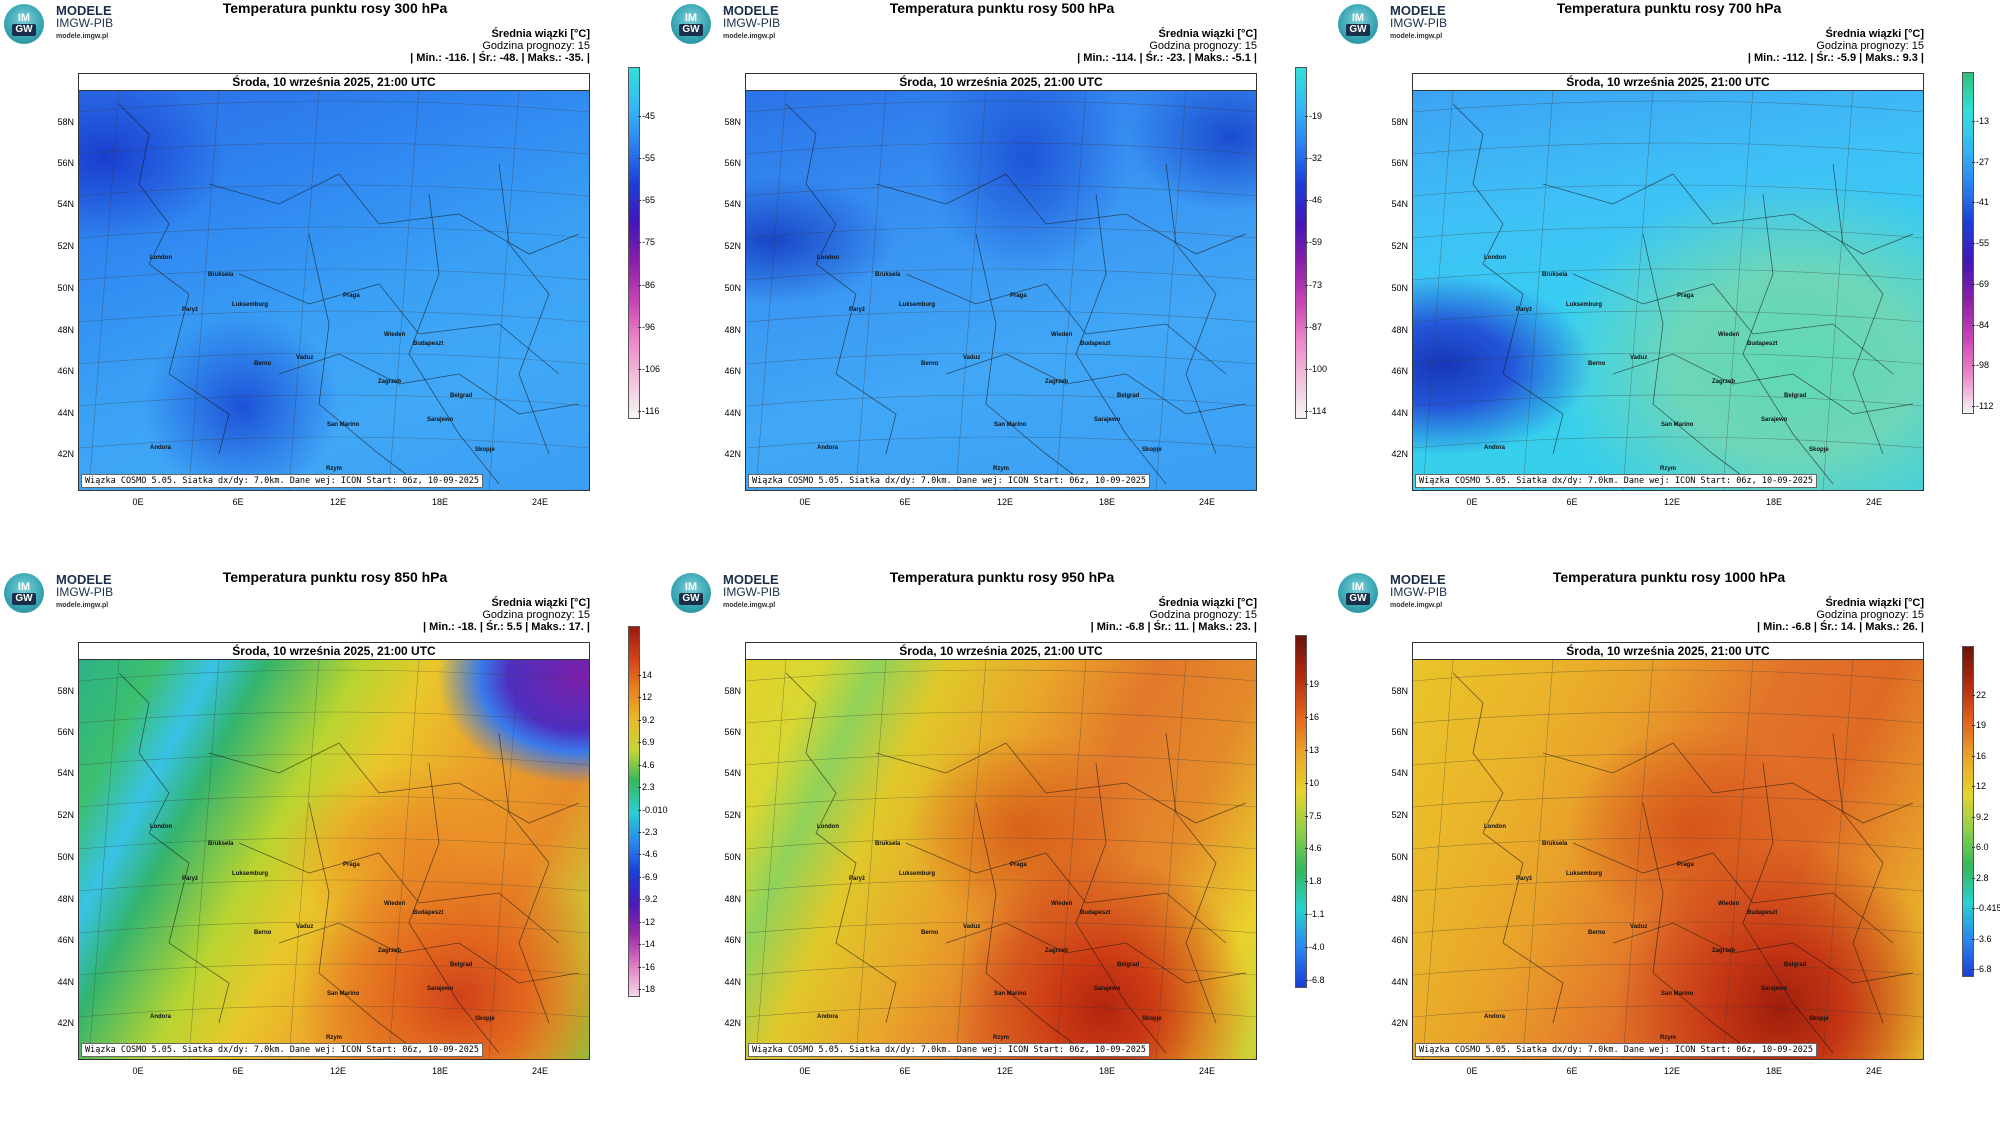 Image resolution: width=2000 pixels, height=1137 pixels. I want to click on city-label: Berno, so click(930, 933).